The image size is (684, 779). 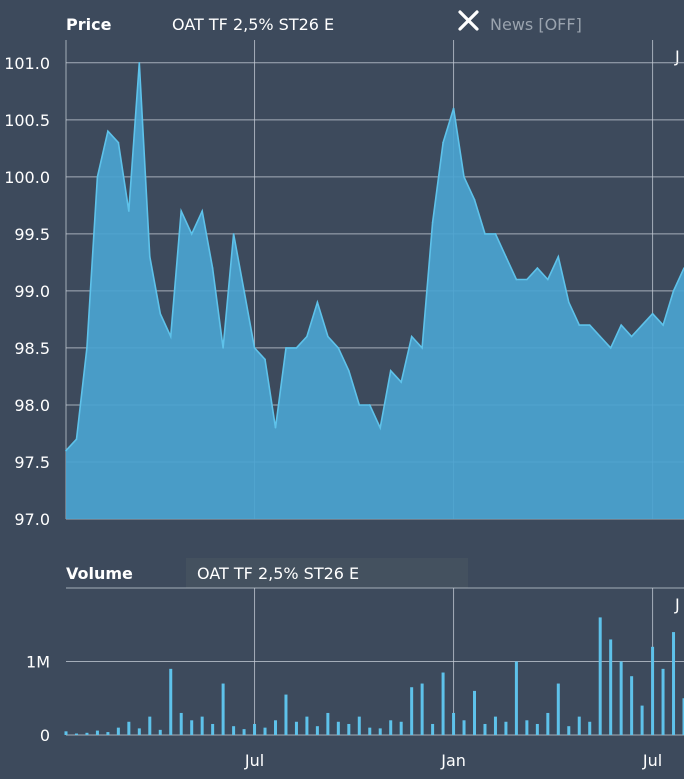 I want to click on price-corner-label: J, so click(x=677, y=56).